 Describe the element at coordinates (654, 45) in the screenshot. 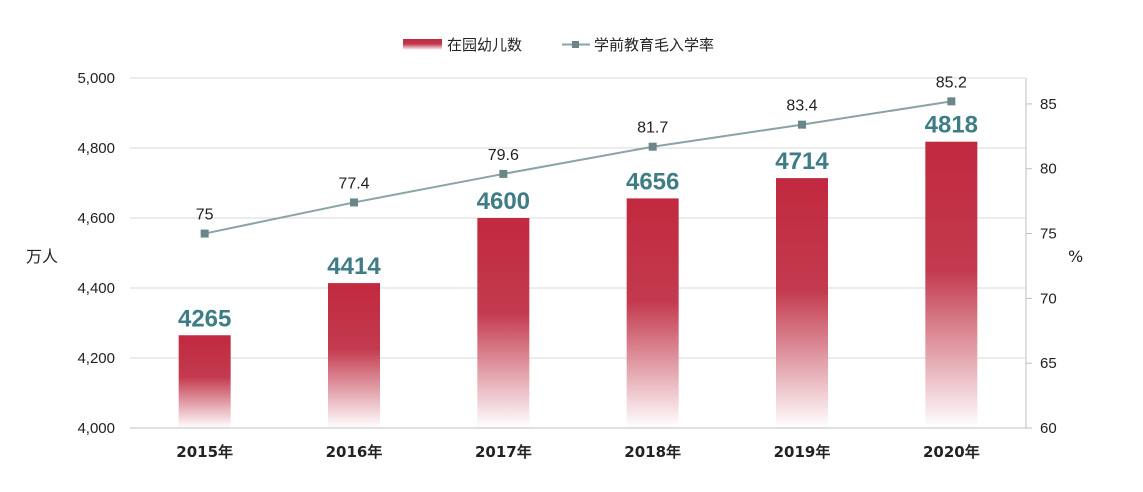

I see `legend-label-line: 学前教育毛入学率` at that location.